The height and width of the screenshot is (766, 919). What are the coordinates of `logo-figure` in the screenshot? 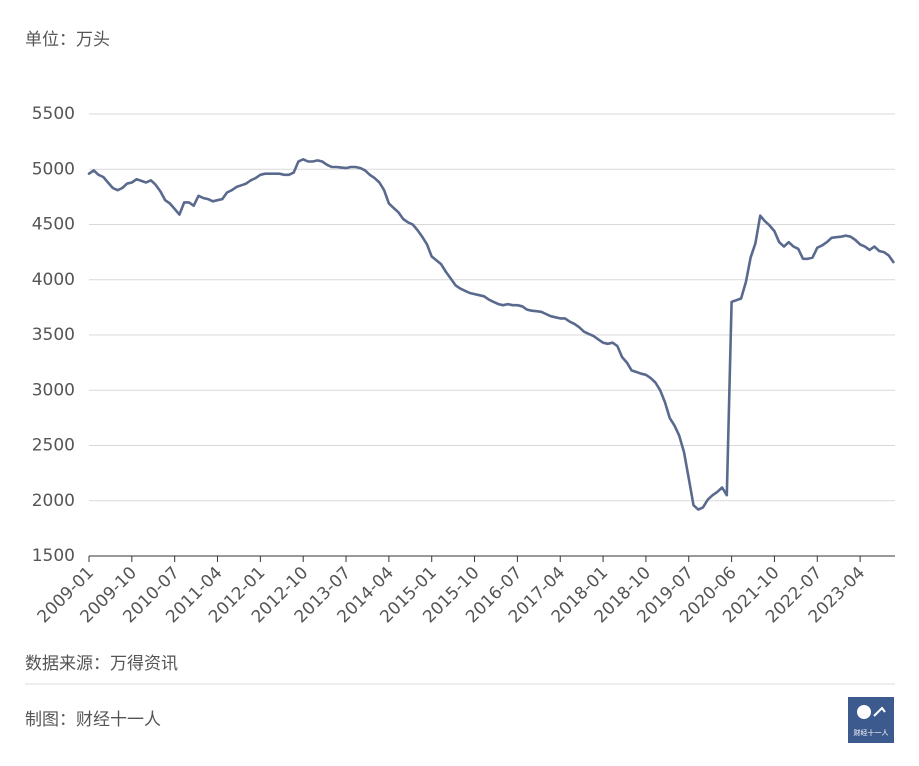 It's located at (879, 711).